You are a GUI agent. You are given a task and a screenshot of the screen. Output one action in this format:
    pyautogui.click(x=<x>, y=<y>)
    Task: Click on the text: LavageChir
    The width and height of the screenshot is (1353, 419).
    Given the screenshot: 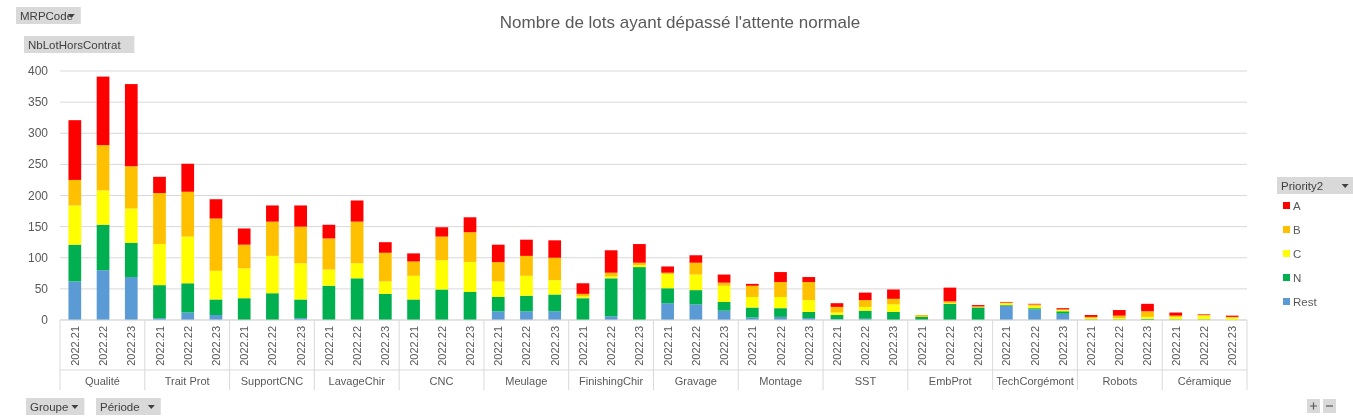 What is the action you would take?
    pyautogui.click(x=357, y=381)
    